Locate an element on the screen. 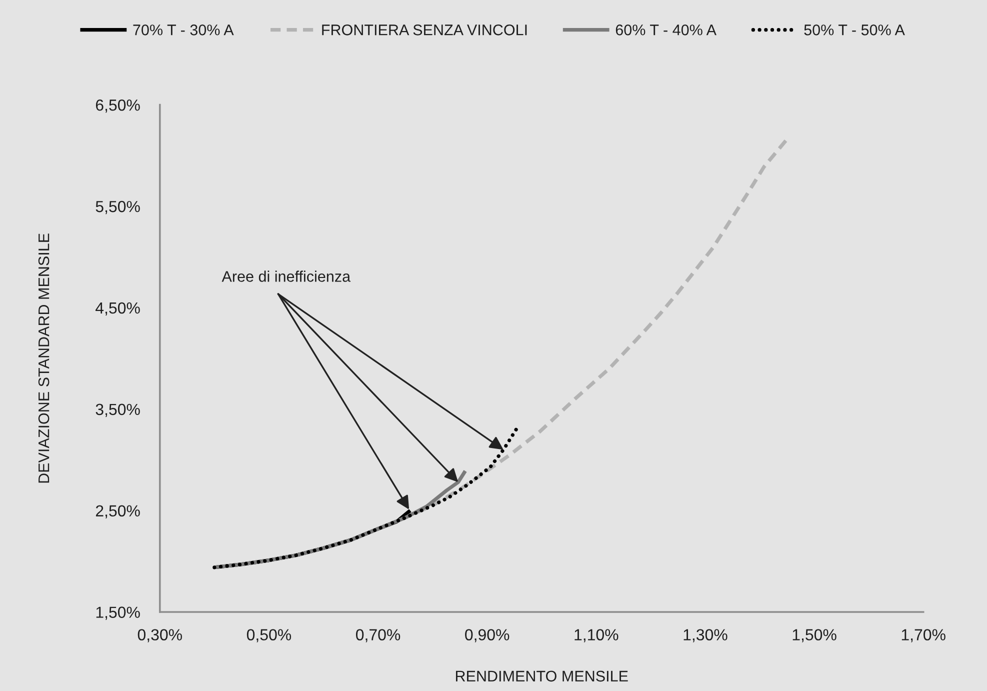 This screenshot has width=987, height=691. x-tick-label: 0,30% is located at coordinates (160, 635).